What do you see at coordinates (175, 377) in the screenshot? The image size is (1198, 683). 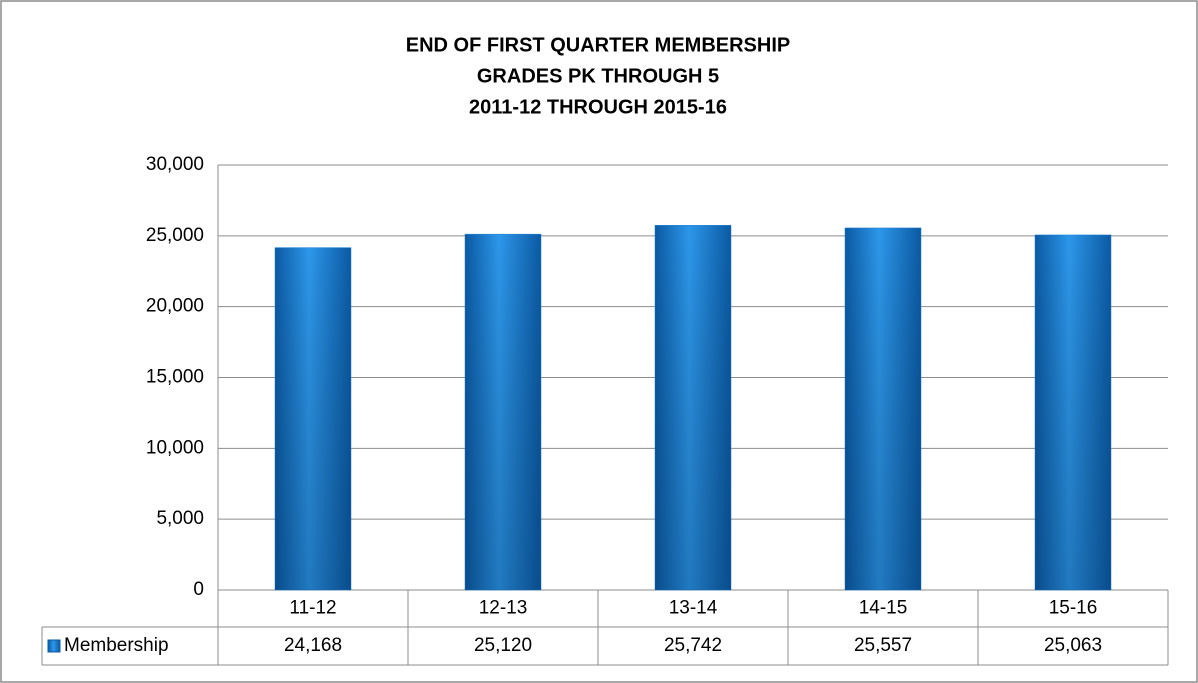 I see `y-tick-label: 15,000` at bounding box center [175, 377].